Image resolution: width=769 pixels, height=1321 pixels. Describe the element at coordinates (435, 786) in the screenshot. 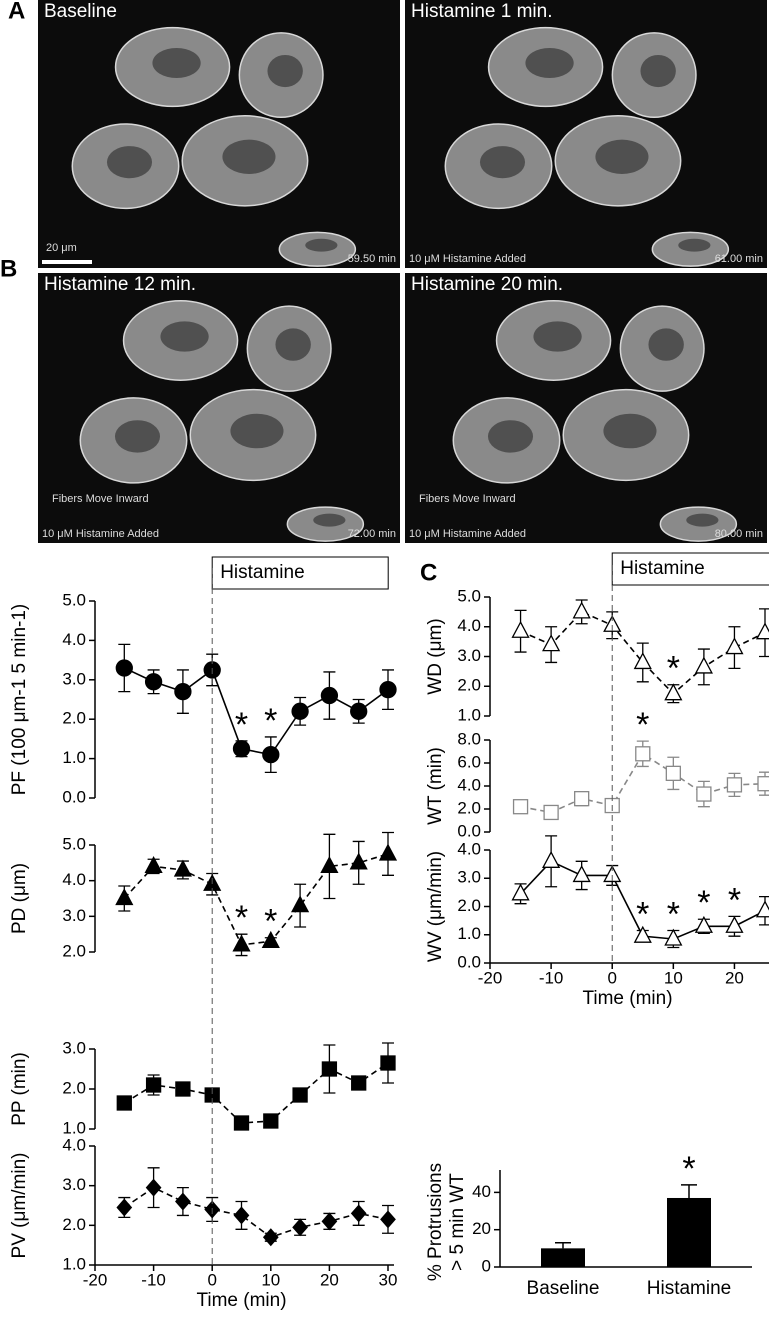

I see `y-axis-label: WT (min)` at that location.